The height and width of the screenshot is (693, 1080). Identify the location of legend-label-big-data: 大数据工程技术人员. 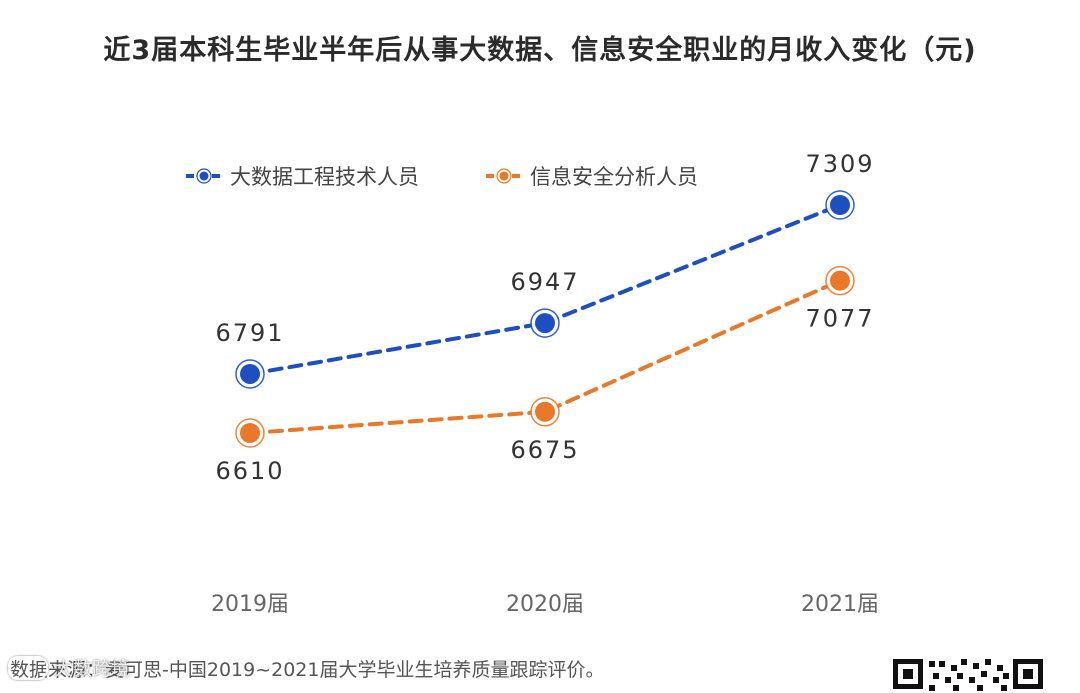
(324, 177).